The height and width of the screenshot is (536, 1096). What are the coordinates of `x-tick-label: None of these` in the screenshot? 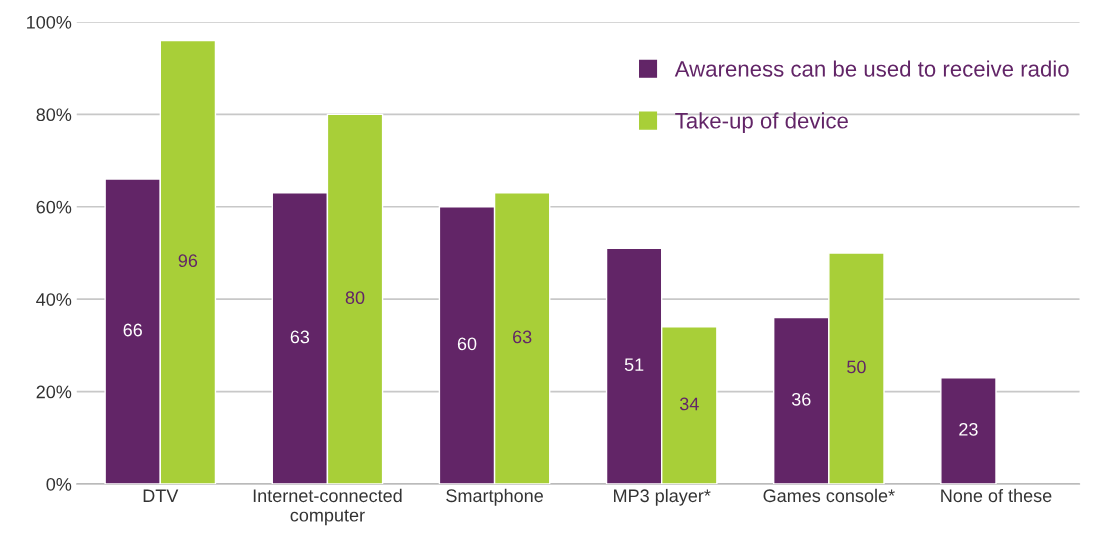 It's located at (996, 495).